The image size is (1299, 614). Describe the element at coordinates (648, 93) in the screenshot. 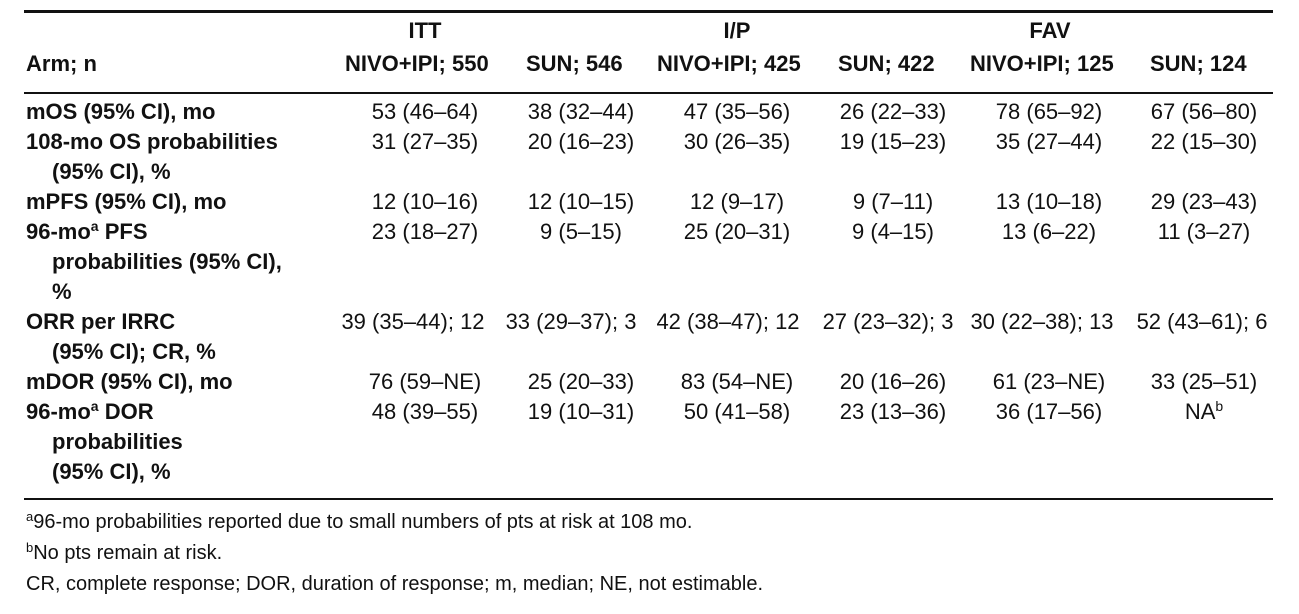

I see `header-rule` at that location.